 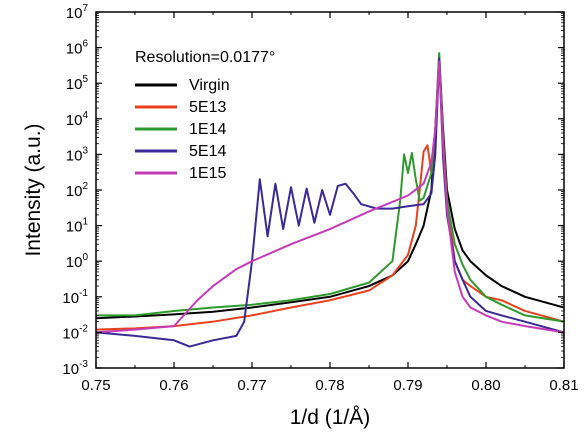 I want to click on y-tick-label: 10⁴, so click(x=77, y=119).